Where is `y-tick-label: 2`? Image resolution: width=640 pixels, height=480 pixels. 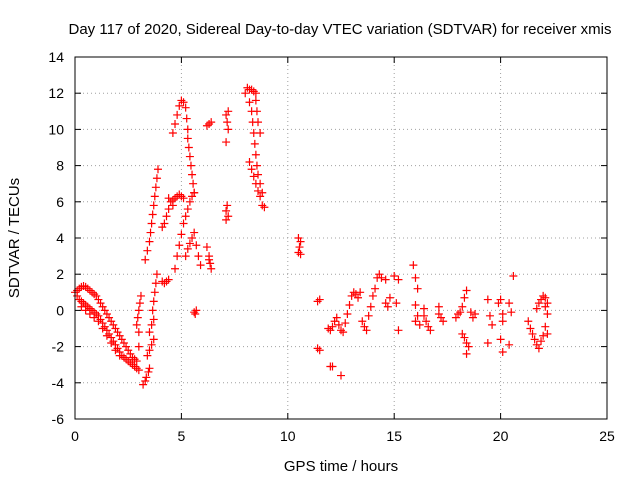
y-tick-label: 2 is located at coordinates (60, 274).